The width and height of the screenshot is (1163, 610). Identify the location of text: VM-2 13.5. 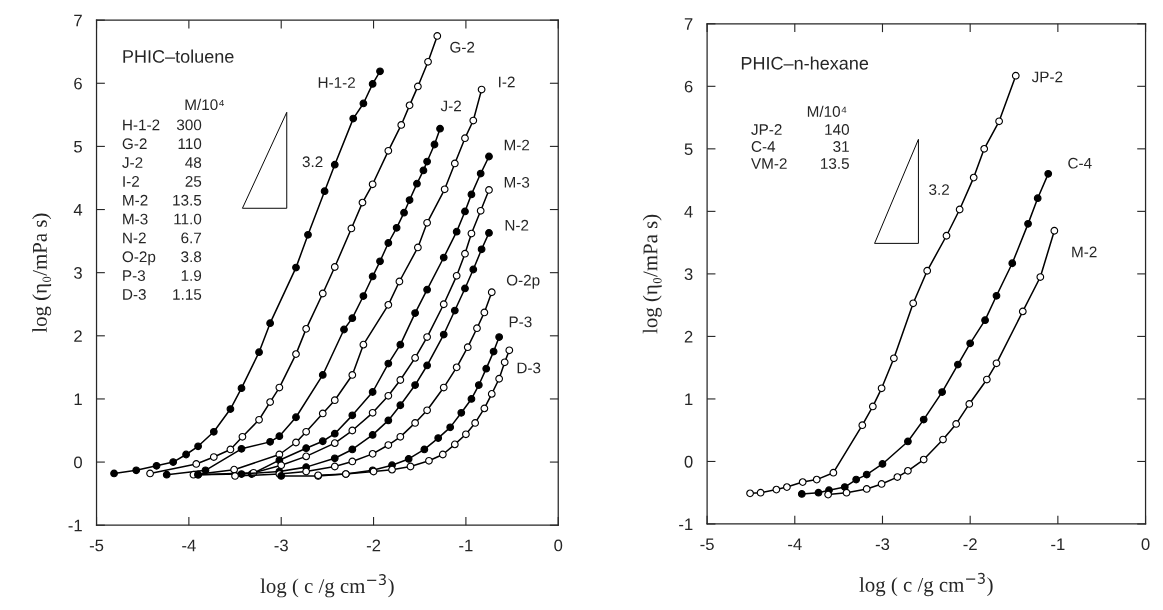
(800, 163).